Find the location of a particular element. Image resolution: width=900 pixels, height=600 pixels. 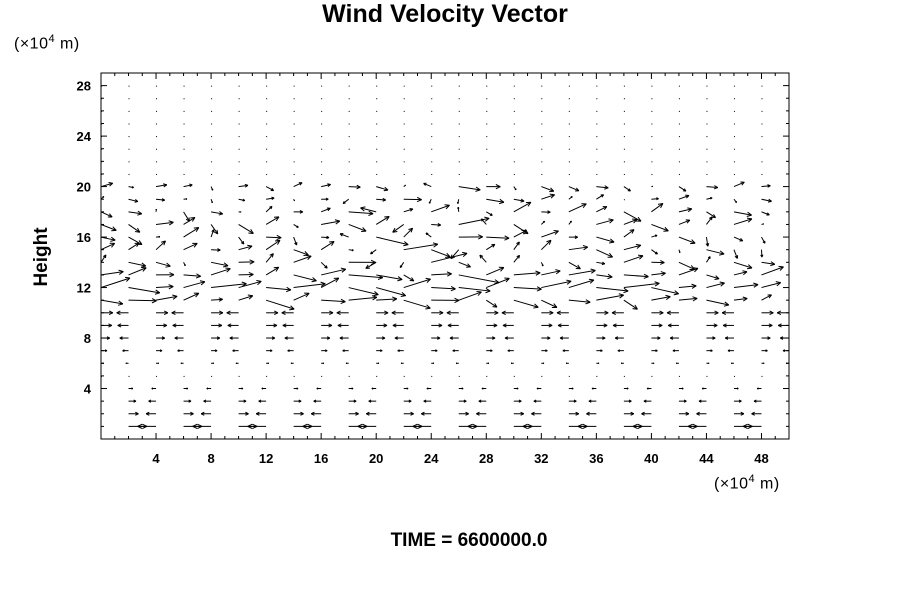

x-tick-label: 28 is located at coordinates (486, 458).